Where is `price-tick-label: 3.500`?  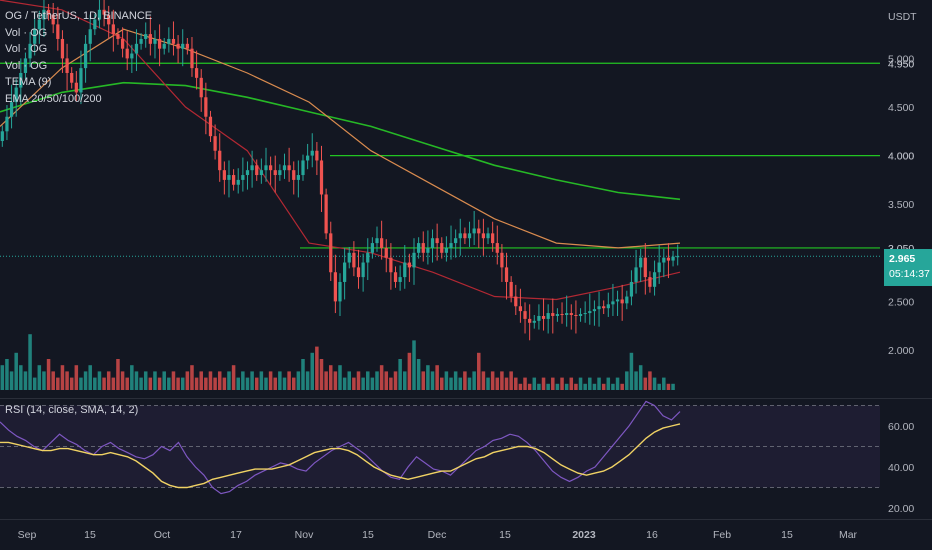 price-tick-label: 3.500 is located at coordinates (901, 205).